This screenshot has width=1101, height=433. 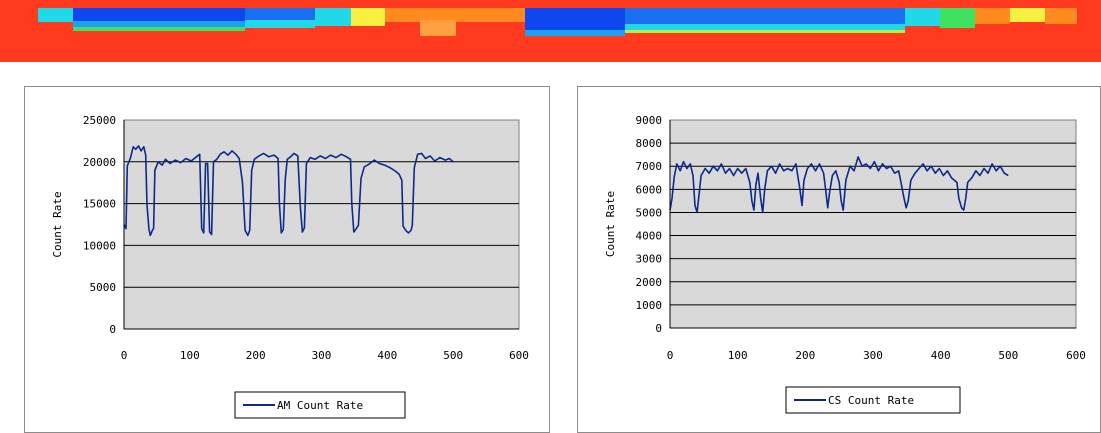 What do you see at coordinates (649, 282) in the screenshot?
I see `cs-y-tick-label: 2000` at bounding box center [649, 282].